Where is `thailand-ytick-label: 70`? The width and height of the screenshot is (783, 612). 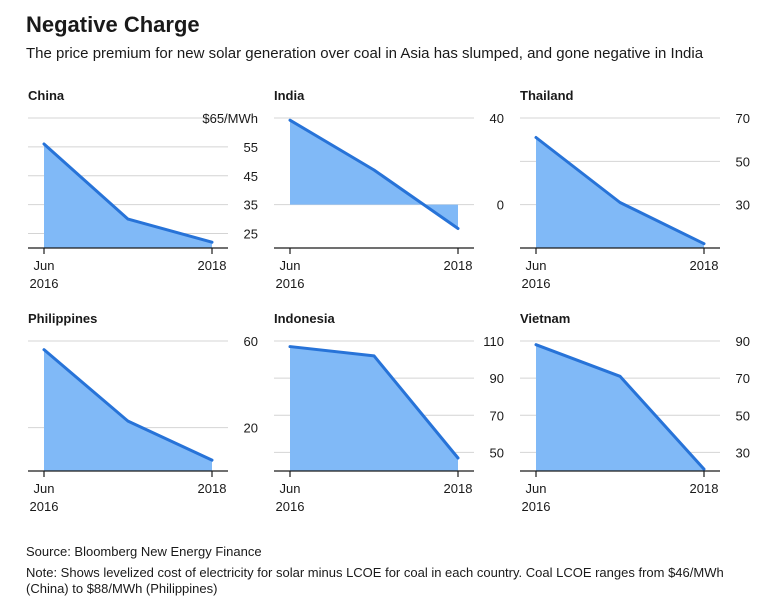 thailand-ytick-label: 70 is located at coordinates (743, 118).